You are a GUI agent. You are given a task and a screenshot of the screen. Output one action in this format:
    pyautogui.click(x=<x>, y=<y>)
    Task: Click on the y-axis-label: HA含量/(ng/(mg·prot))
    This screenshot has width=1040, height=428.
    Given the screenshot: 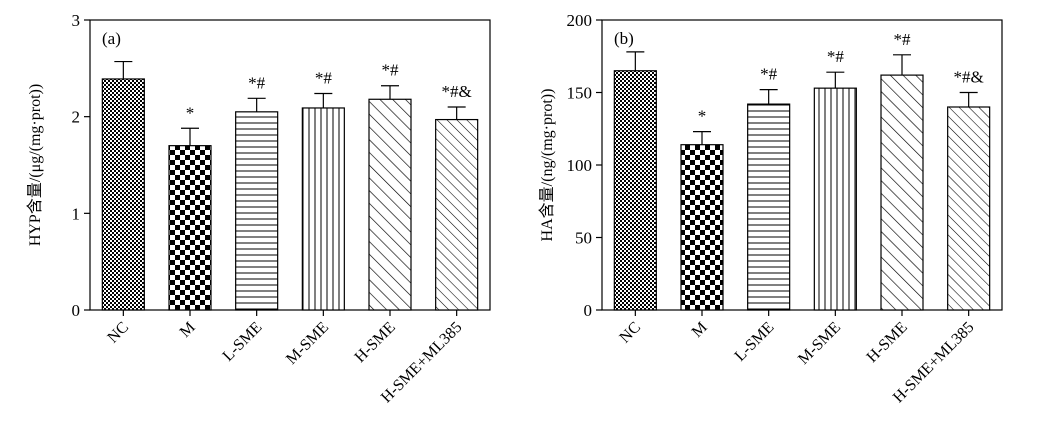 What is the action you would take?
    pyautogui.click(x=547, y=165)
    